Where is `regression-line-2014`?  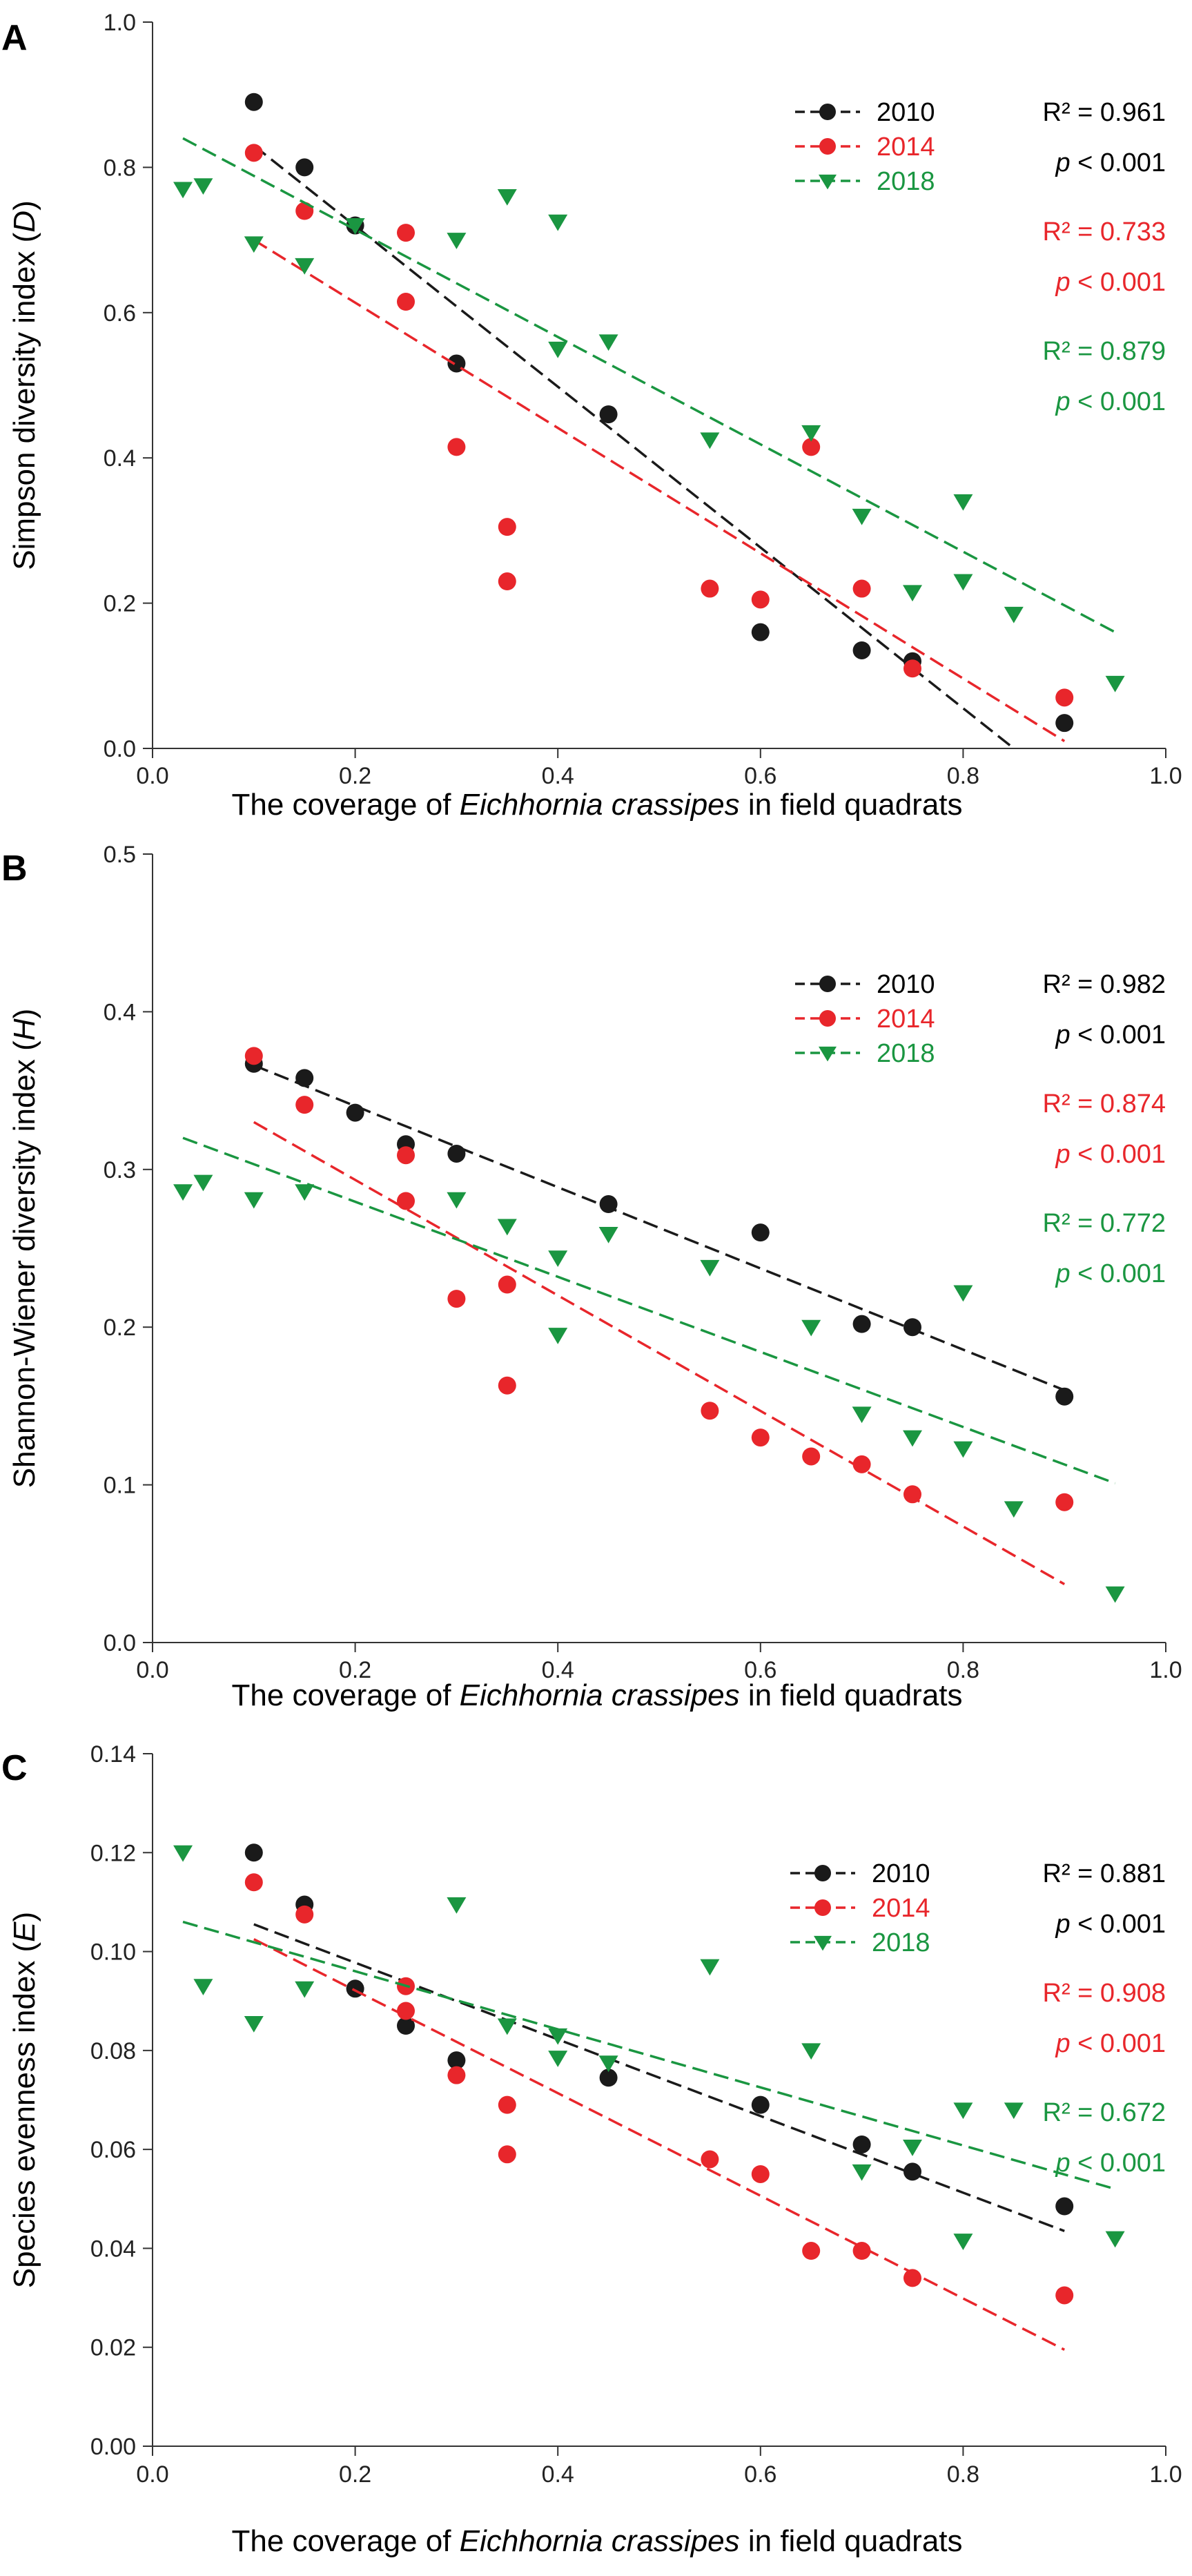 regression-line-2014 is located at coordinates (659, 1354).